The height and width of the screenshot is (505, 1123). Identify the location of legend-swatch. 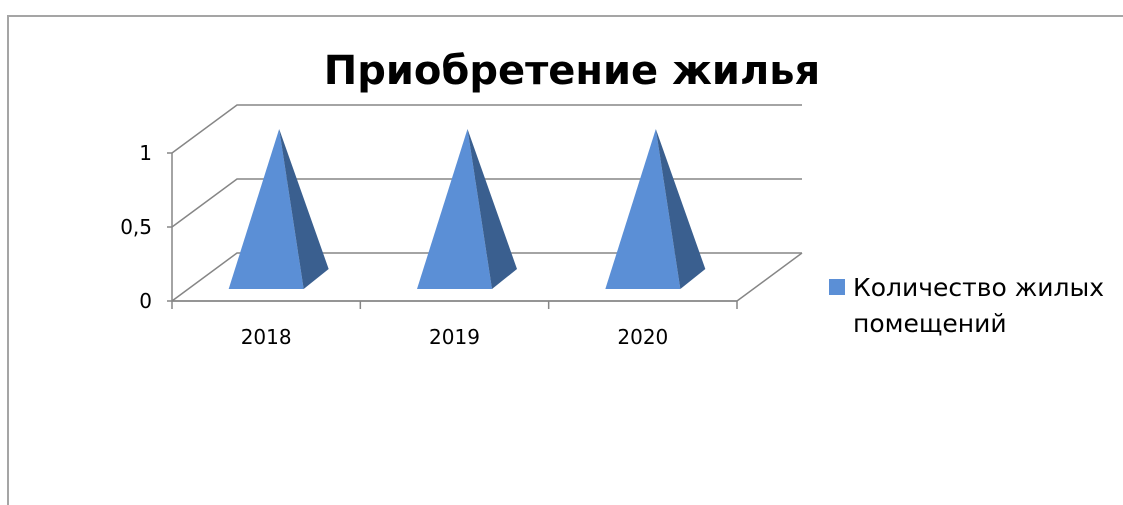
(837, 287).